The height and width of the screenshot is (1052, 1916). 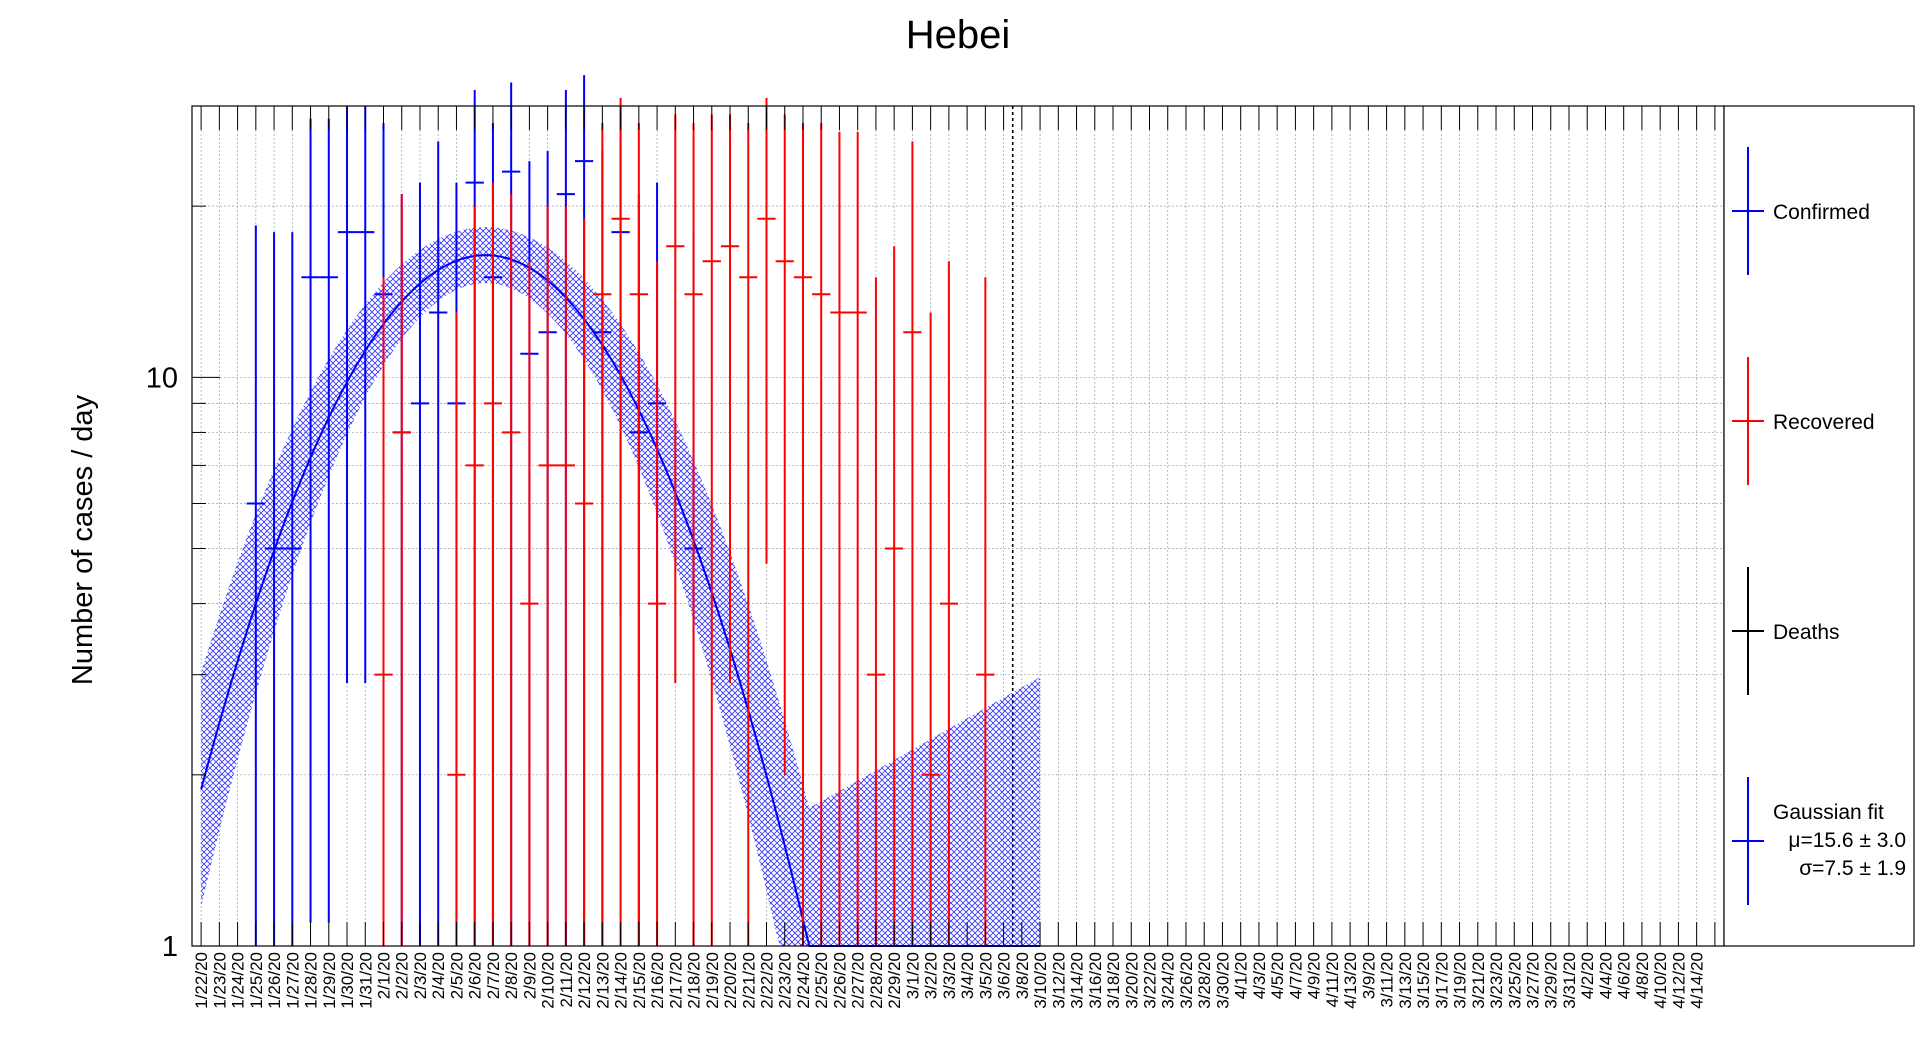 What do you see at coordinates (1405, 980) in the screenshot?
I see `x-tick-label: 3/13/20` at bounding box center [1405, 980].